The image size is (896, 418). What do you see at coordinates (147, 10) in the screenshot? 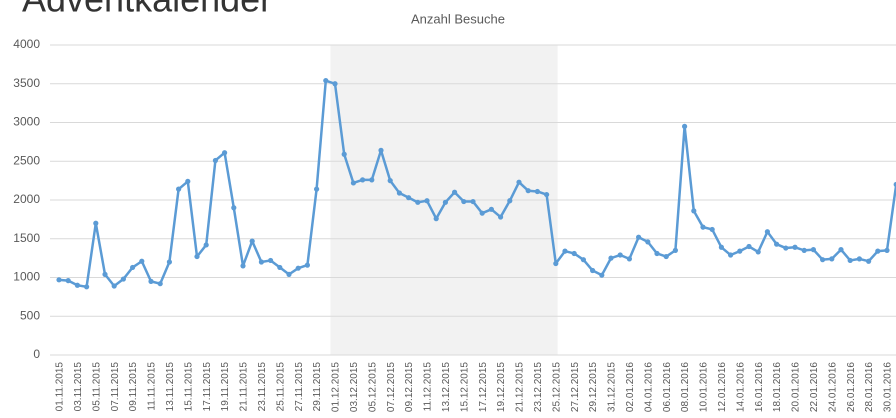
I see `page-title: Adventkalender` at bounding box center [147, 10].